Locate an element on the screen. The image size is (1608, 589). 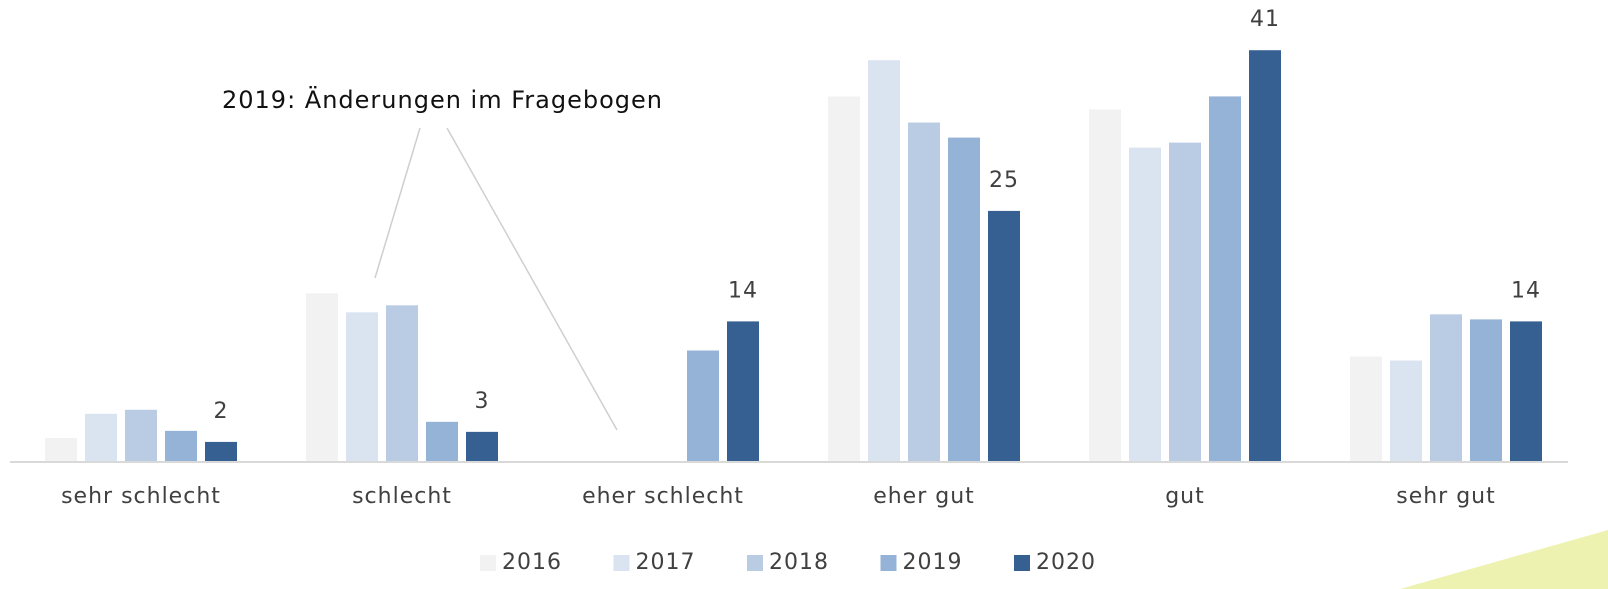
x-tick-label: schlecht is located at coordinates (402, 496).